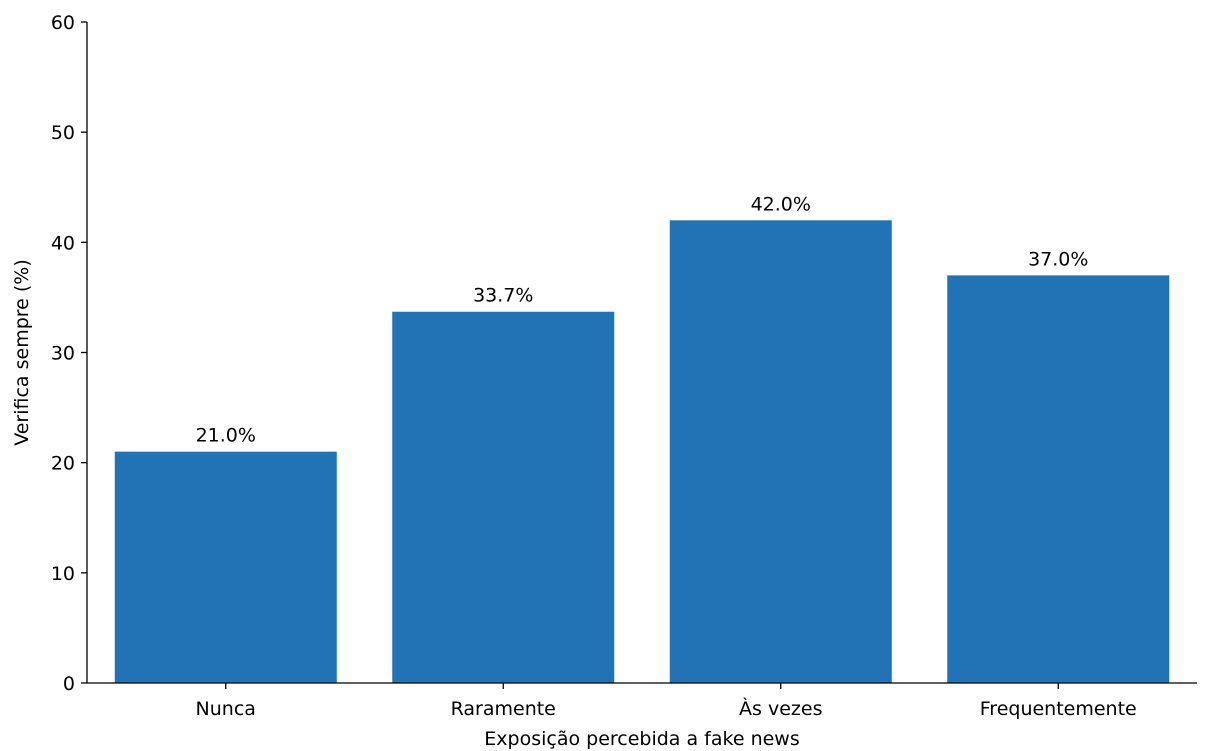  I want to click on x-tick-label: Nunca, so click(226, 709).